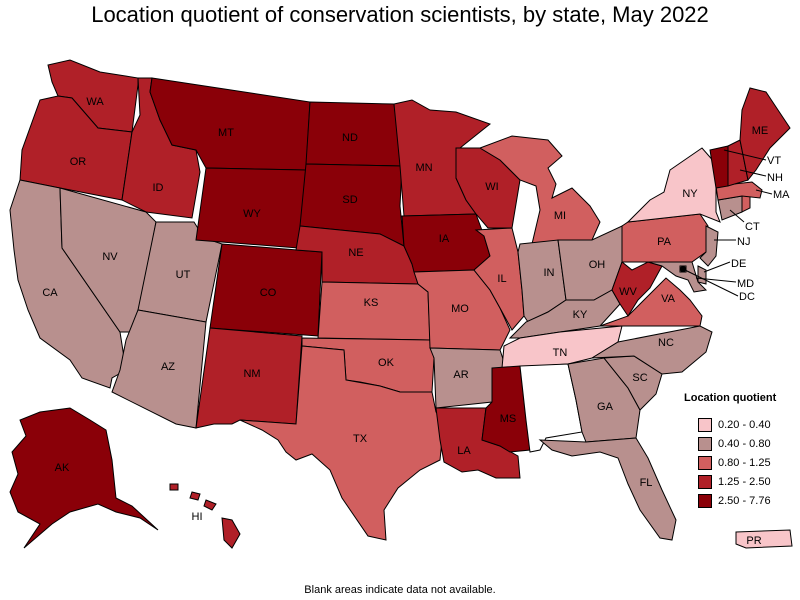 This screenshot has width=800, height=600. What do you see at coordinates (205, 516) in the screenshot?
I see `state-HI` at bounding box center [205, 516].